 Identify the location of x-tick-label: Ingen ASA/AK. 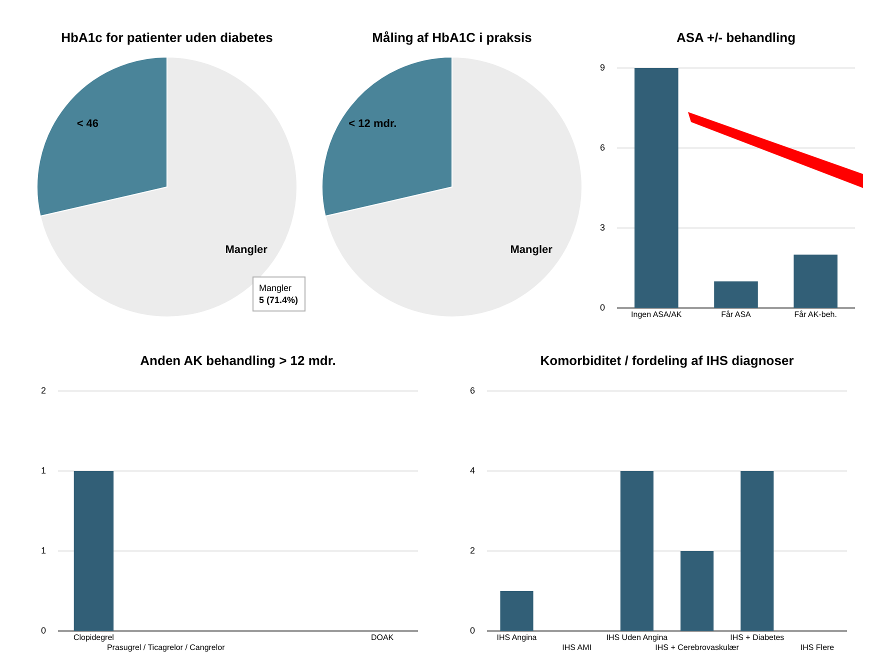
(656, 314).